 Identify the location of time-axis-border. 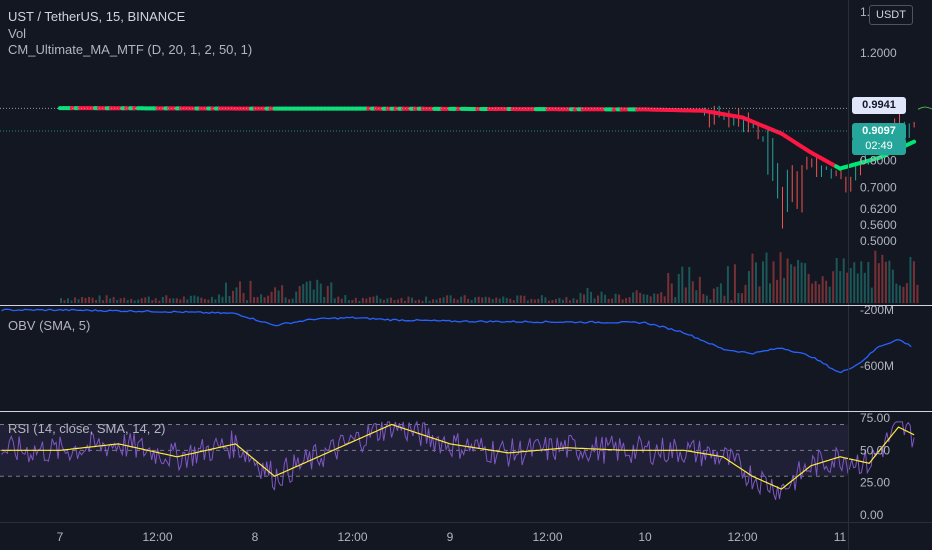
(466, 522).